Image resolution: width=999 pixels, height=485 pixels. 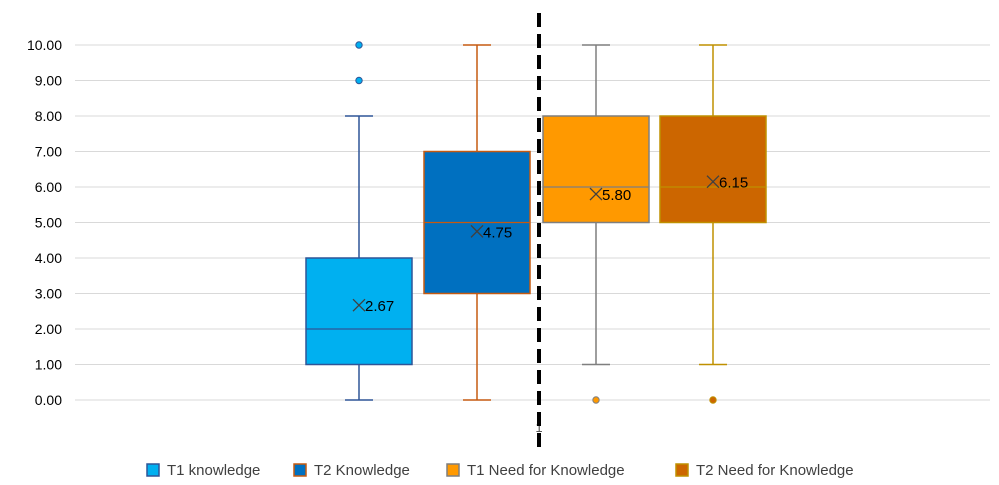 What do you see at coordinates (713, 182) in the screenshot?
I see `mean-marker-t2-need-for-knowledge` at bounding box center [713, 182].